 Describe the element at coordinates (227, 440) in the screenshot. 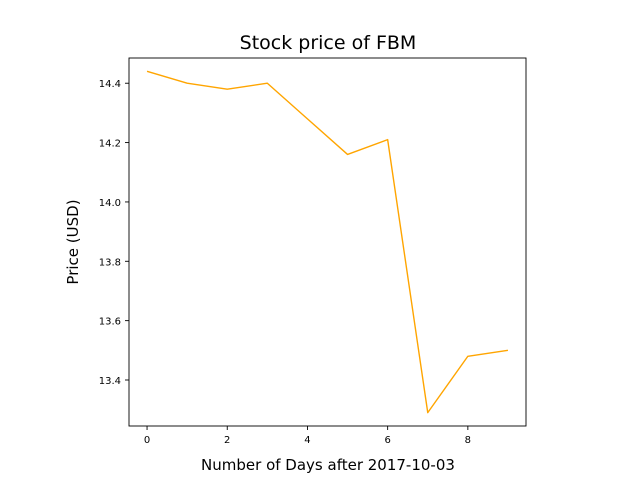

I see `x-tick-label: 2` at that location.